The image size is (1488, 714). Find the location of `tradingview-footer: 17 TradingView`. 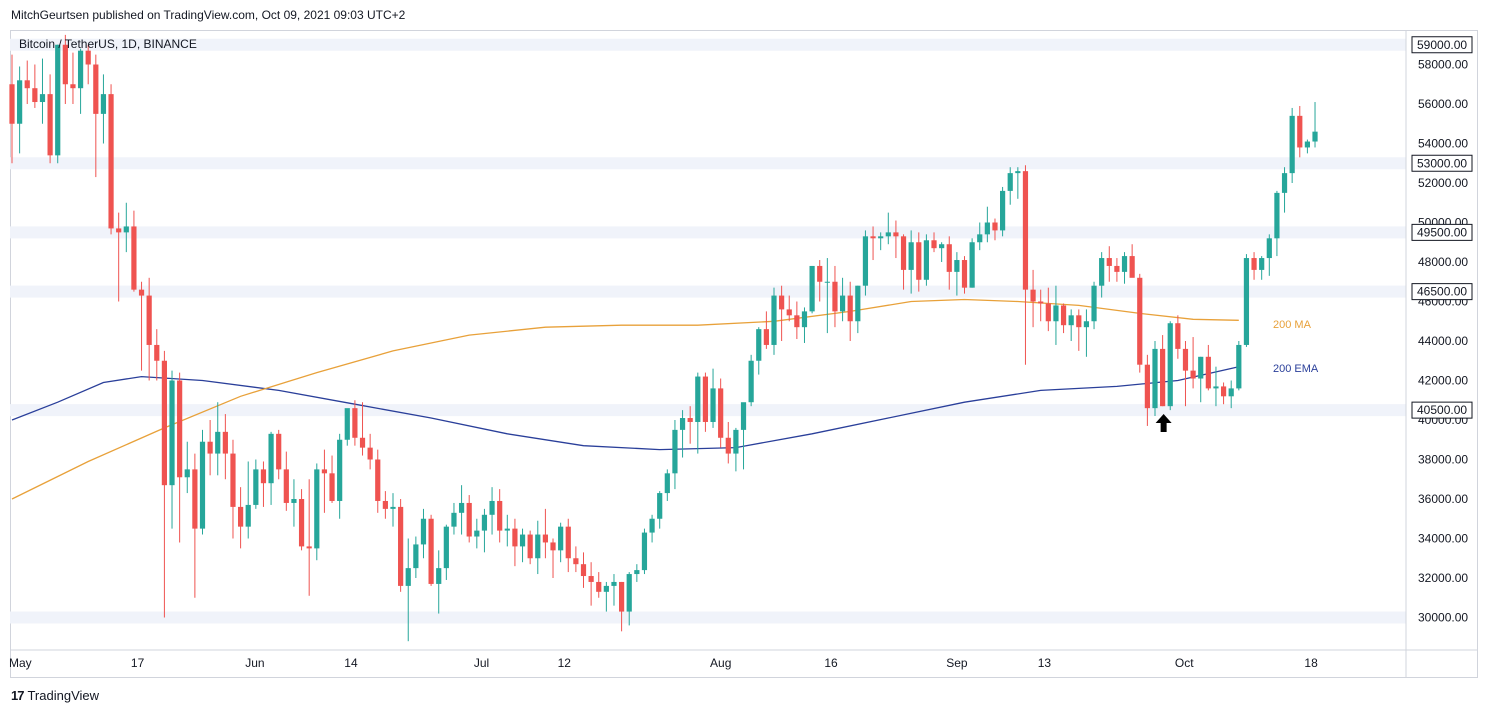

tradingview-footer: 17 TradingView is located at coordinates (55, 695).